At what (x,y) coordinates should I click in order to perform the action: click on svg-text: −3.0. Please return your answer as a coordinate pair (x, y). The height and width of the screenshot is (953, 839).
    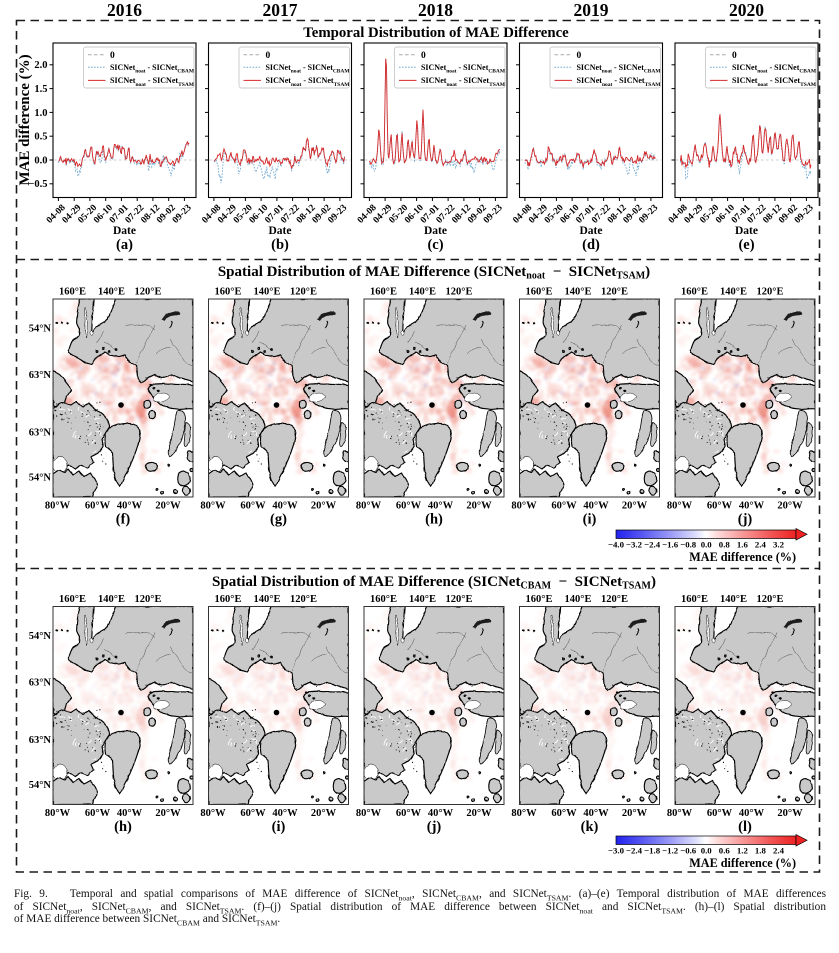
    Looking at the image, I should click on (616, 851).